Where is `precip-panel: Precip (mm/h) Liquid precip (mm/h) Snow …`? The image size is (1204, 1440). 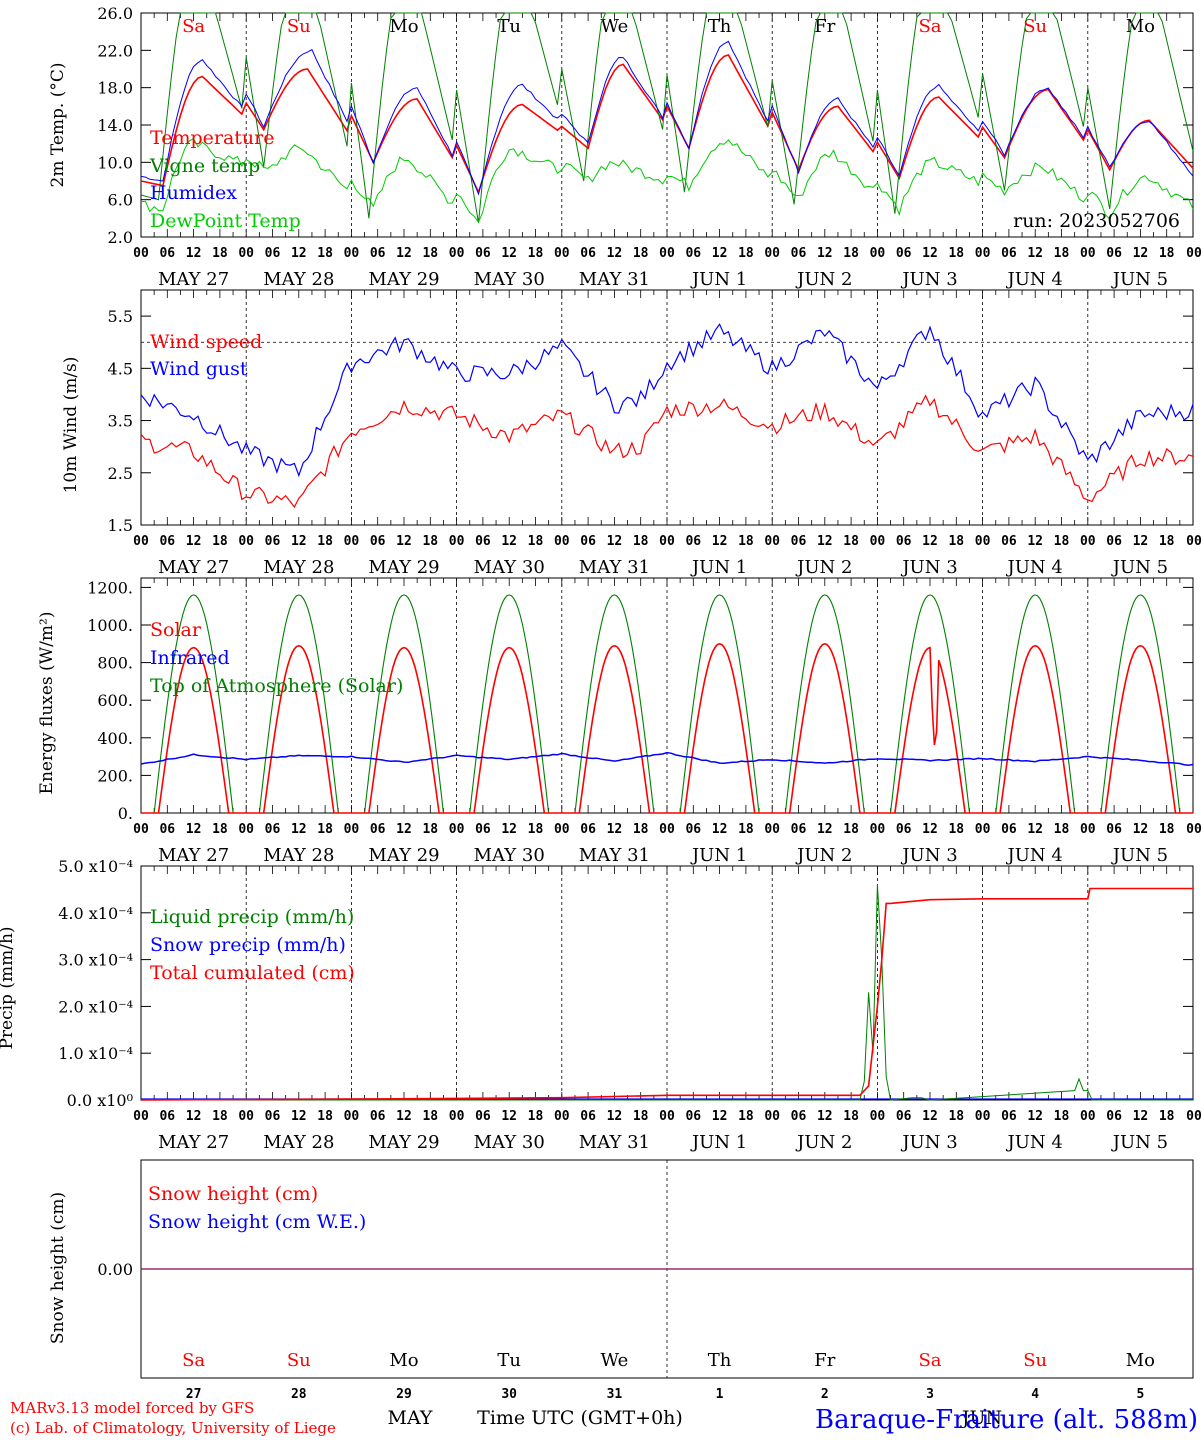 precip-panel: Precip (mm/h) Liquid precip (mm/h) Snow … is located at coordinates (177, 978).